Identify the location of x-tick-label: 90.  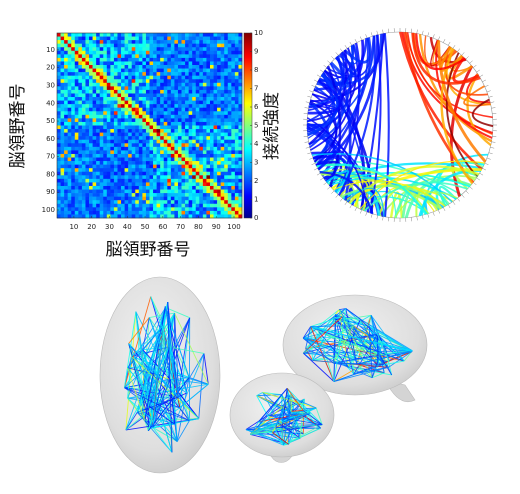
(216, 227).